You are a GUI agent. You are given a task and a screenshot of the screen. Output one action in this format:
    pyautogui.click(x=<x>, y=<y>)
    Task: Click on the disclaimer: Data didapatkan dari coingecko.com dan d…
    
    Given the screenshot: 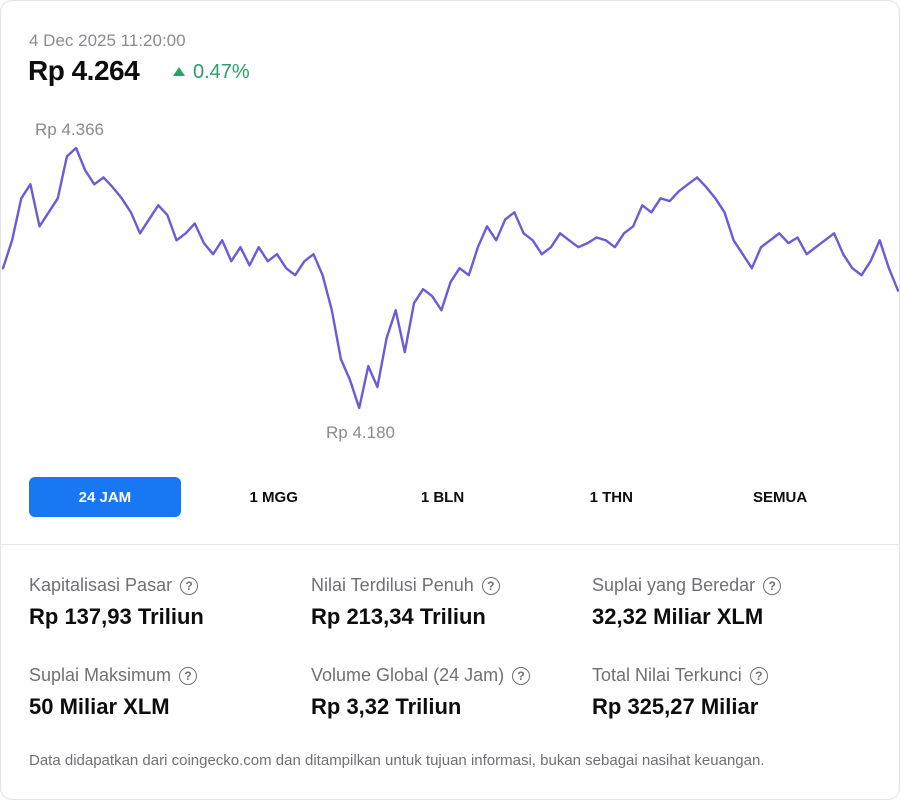 What is the action you would take?
    pyautogui.click(x=397, y=760)
    